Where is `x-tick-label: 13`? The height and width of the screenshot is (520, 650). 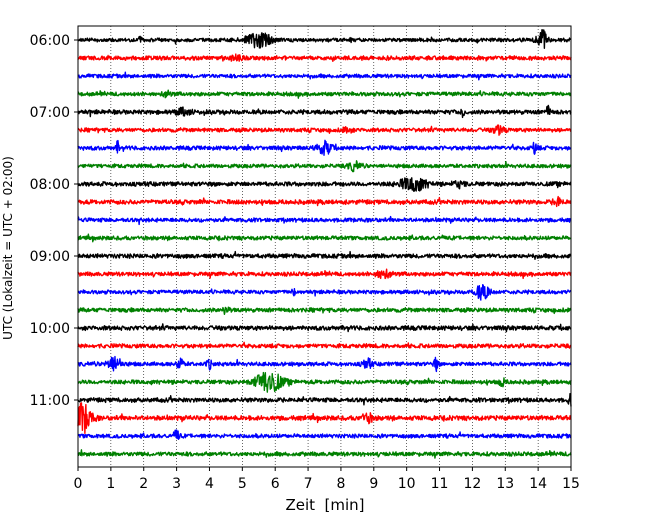
x-tick-label: 13 is located at coordinates (505, 484).